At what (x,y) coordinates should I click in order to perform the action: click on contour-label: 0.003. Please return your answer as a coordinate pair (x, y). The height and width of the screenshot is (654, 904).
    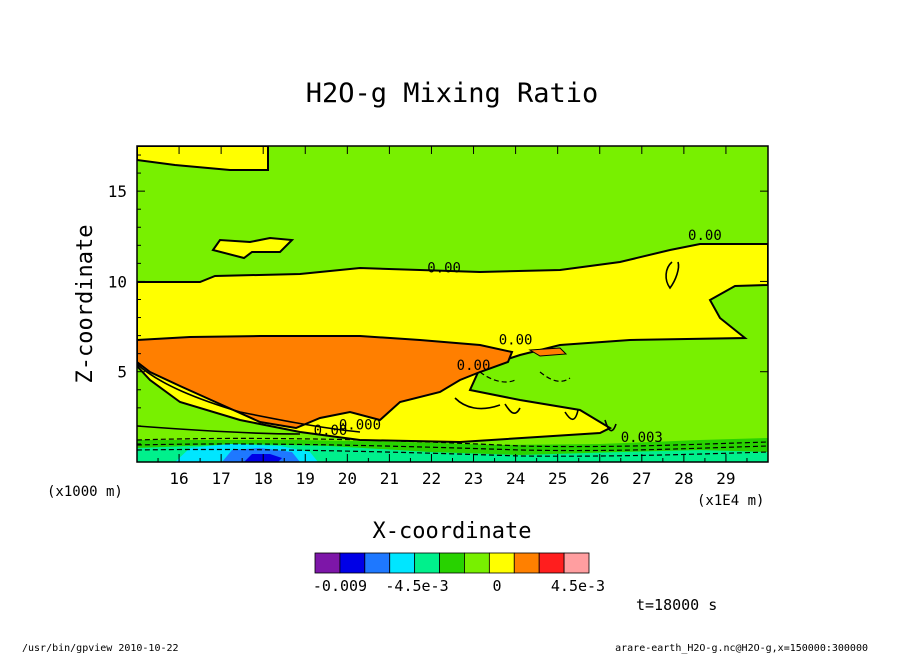
    Looking at the image, I should click on (642, 438).